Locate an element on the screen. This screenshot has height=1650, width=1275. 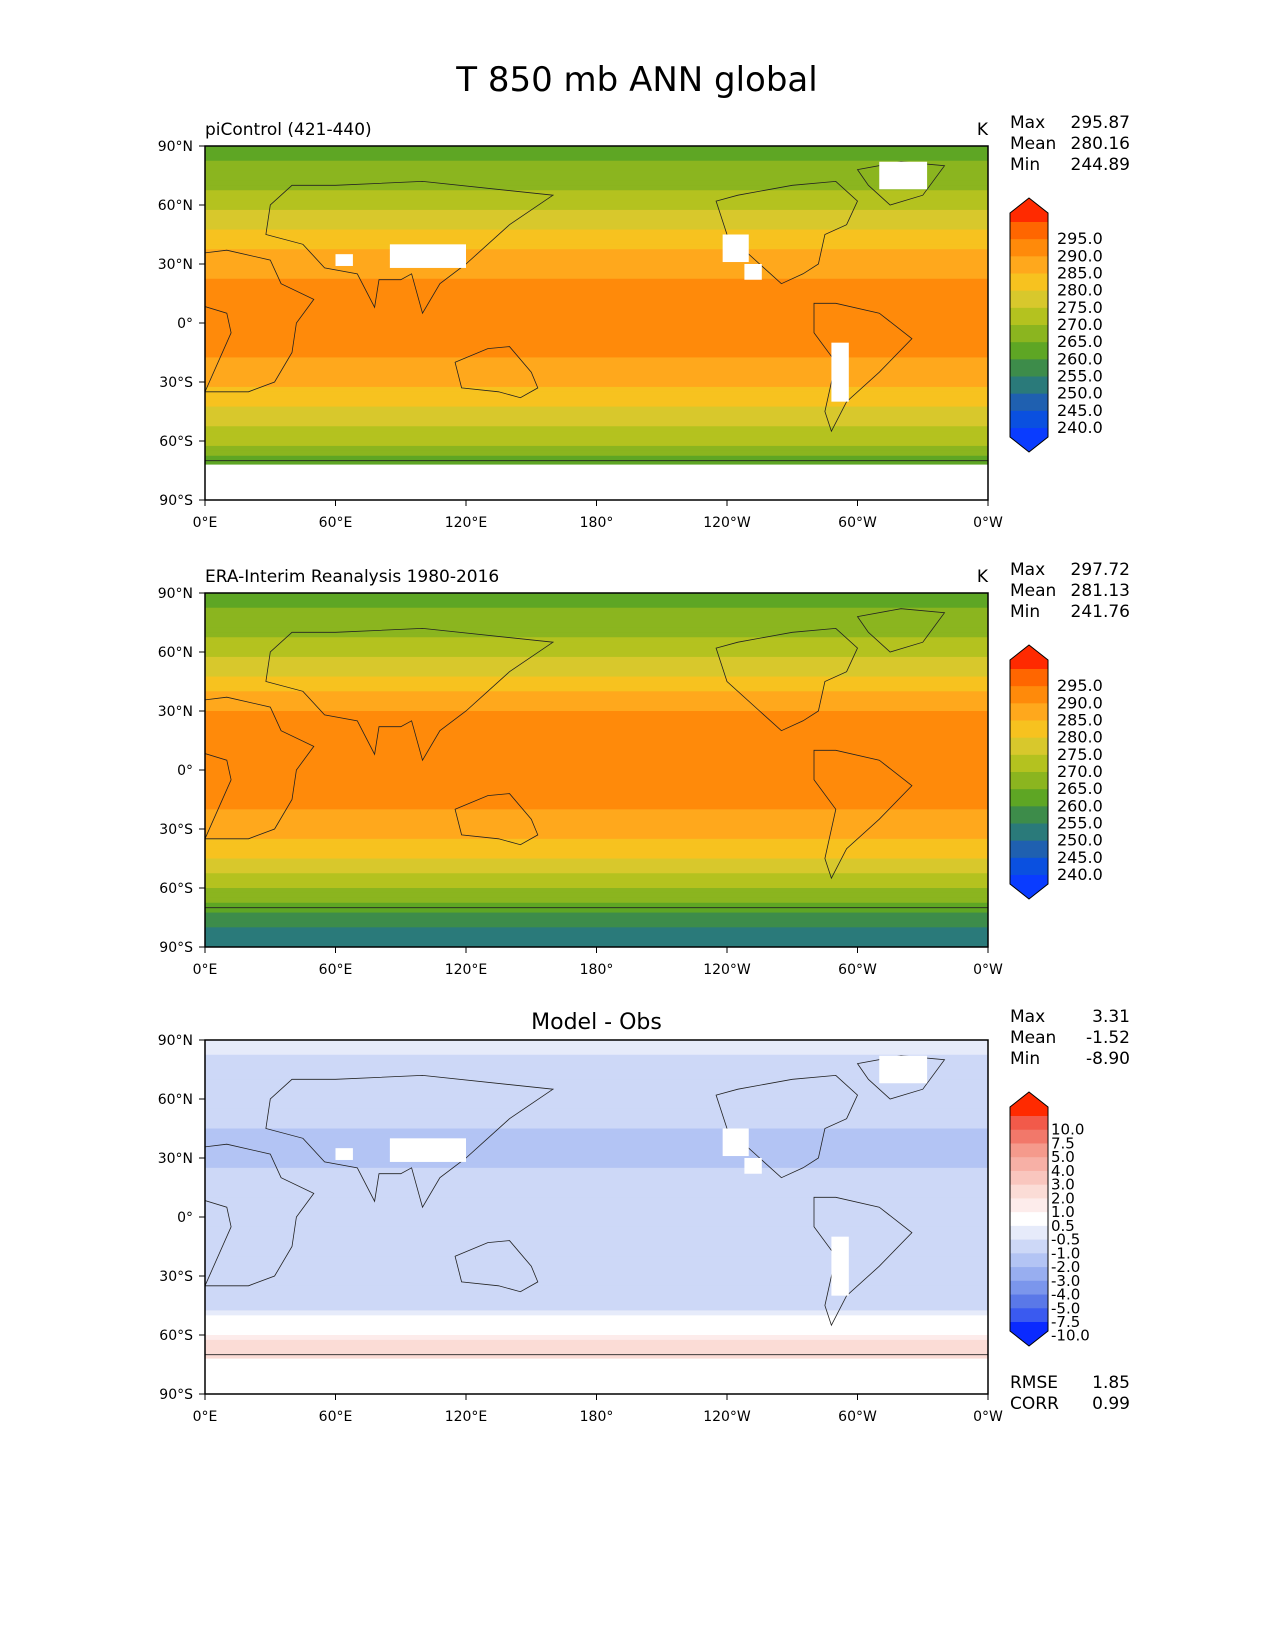
y-tick-label: 90°S is located at coordinates (176, 948).